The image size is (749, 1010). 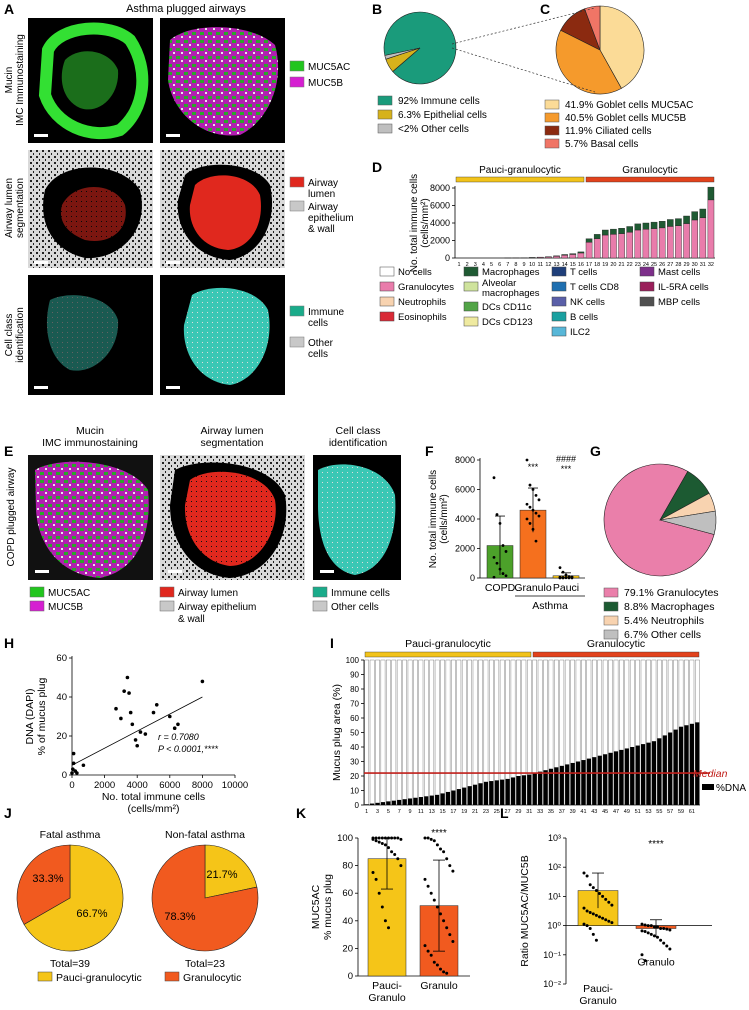 I want to click on h-ylabel: DNA (DAPI)% of mucus plug, so click(x=36, y=717).